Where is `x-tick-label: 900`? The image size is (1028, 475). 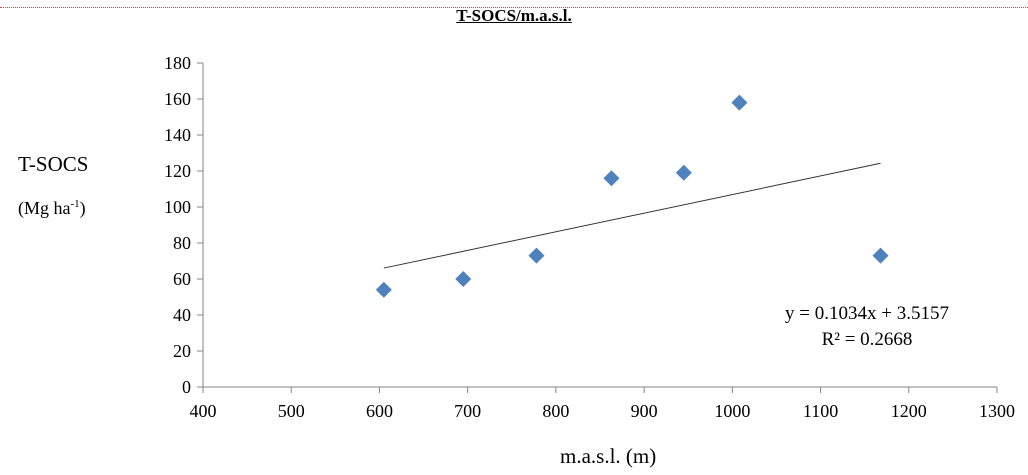
x-tick-label: 900 is located at coordinates (644, 411).